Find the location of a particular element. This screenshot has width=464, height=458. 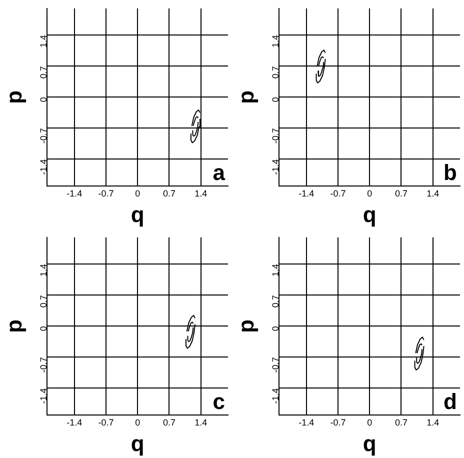

annotation: a is located at coordinates (219, 172).